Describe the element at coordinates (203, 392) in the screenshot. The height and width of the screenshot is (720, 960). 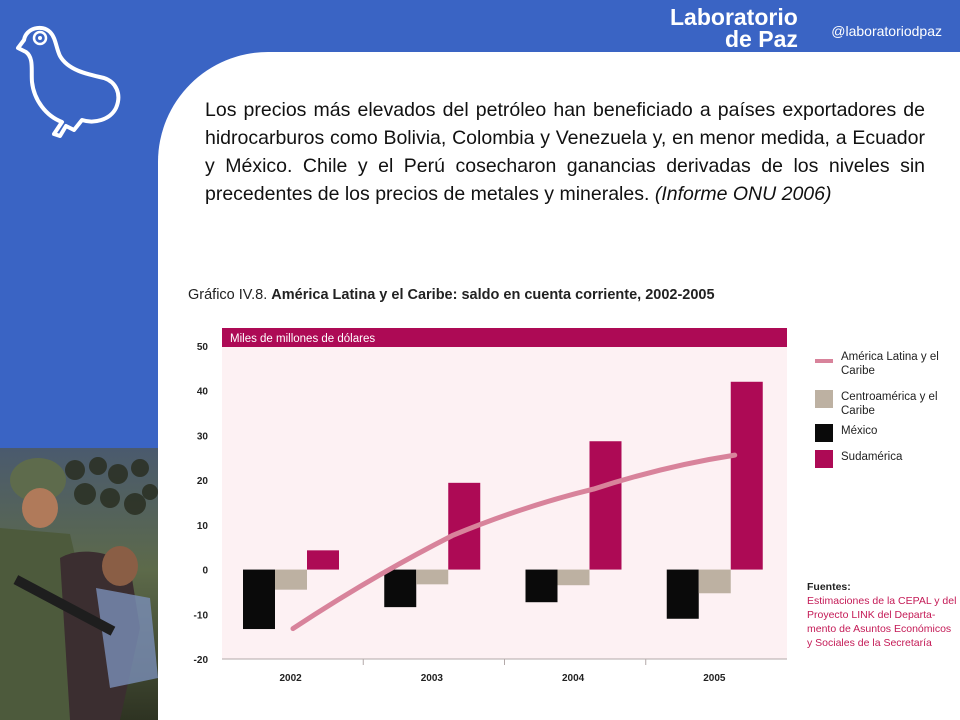
I see `y-tick-label: 40` at that location.